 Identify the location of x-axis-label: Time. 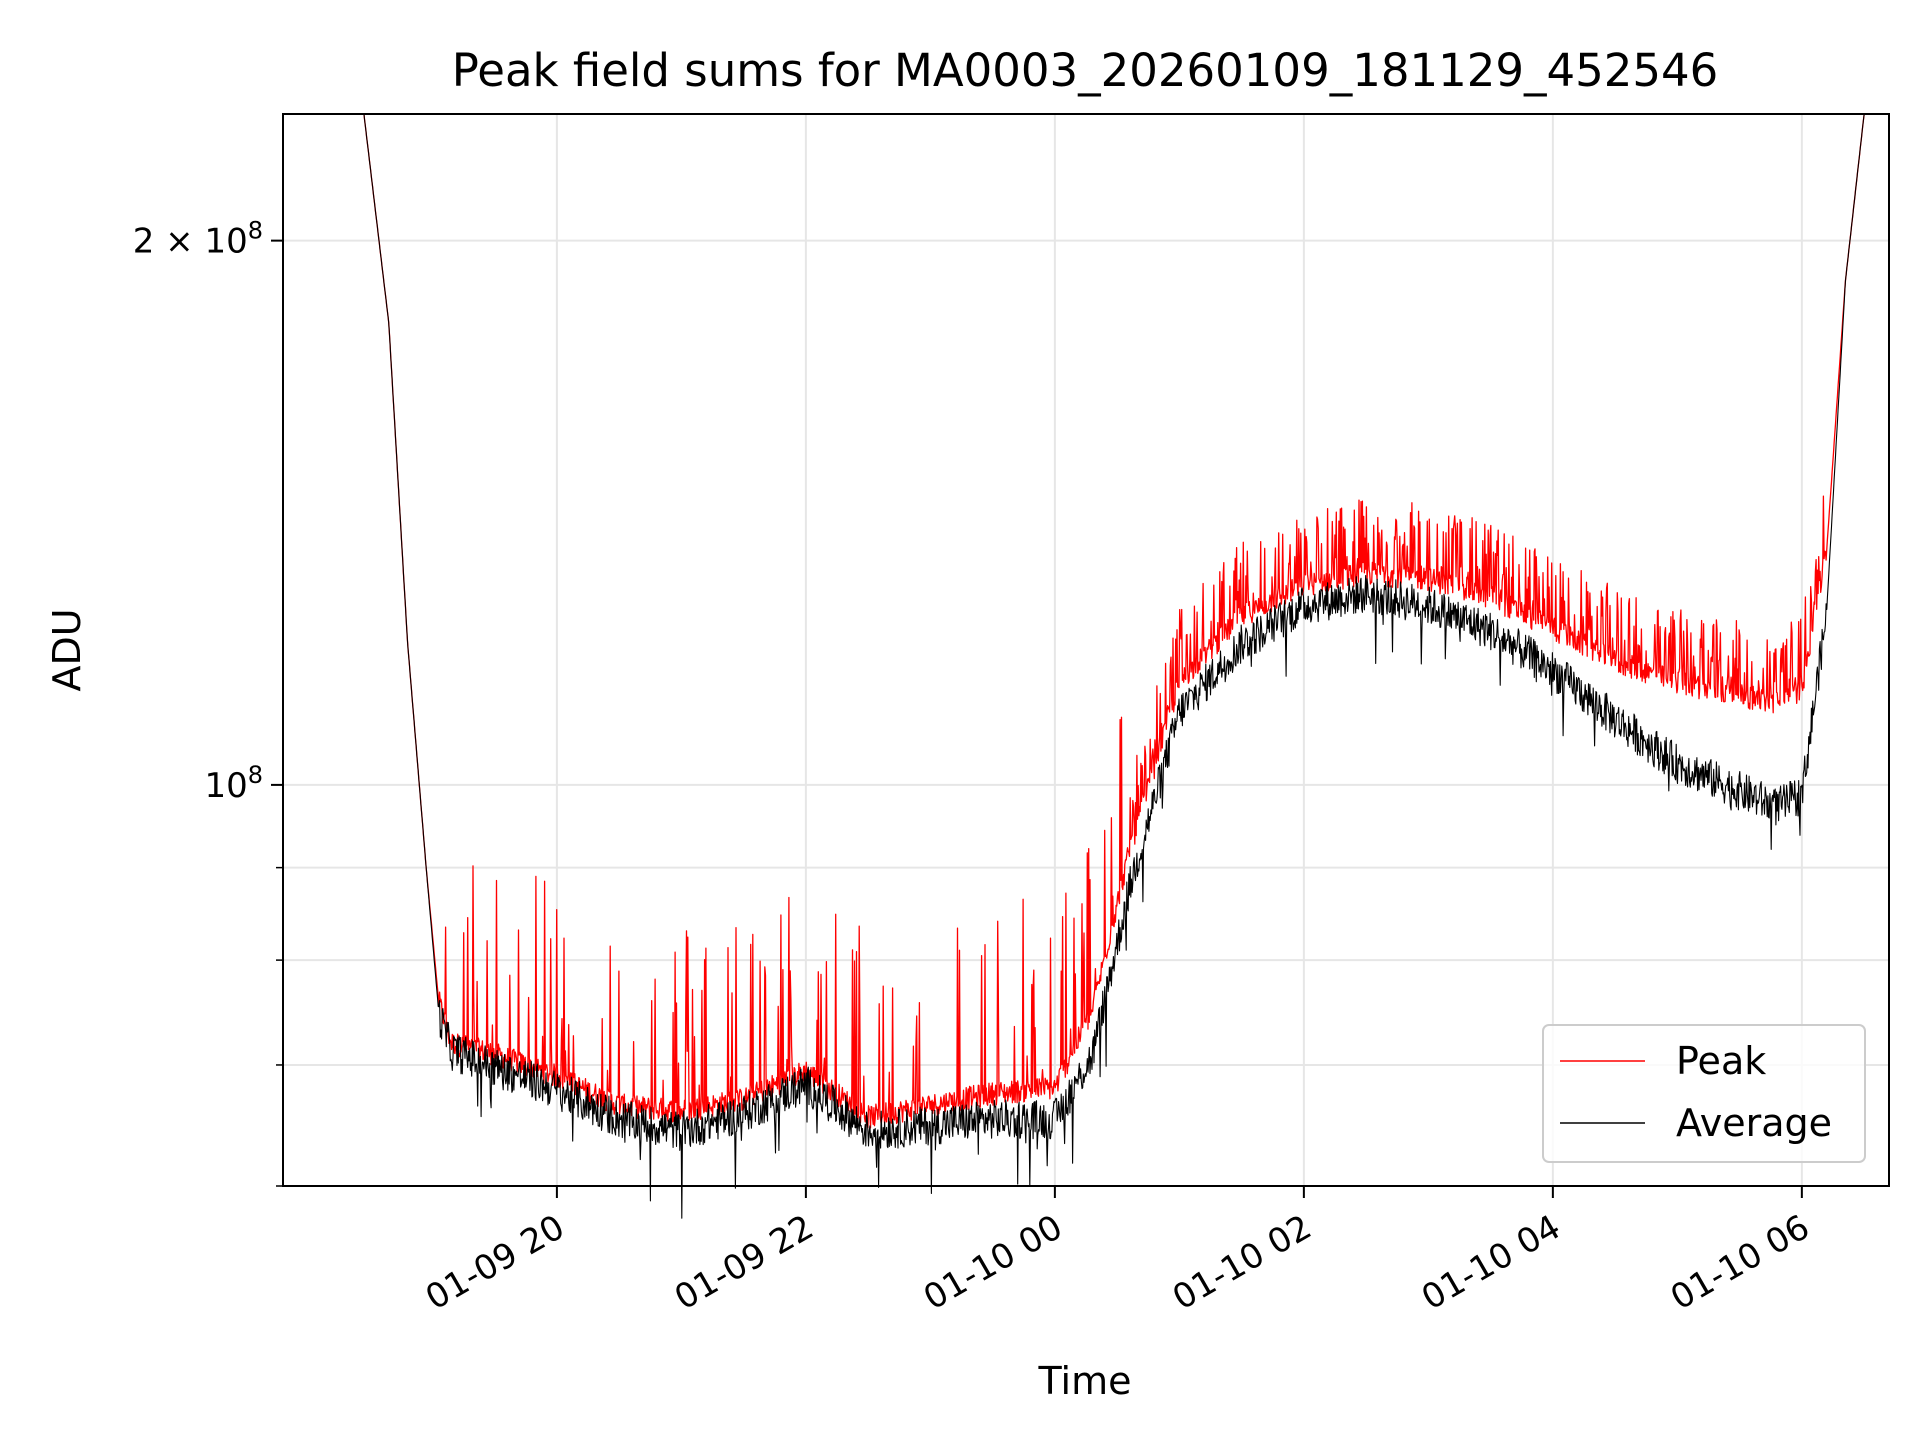
(1085, 1381).